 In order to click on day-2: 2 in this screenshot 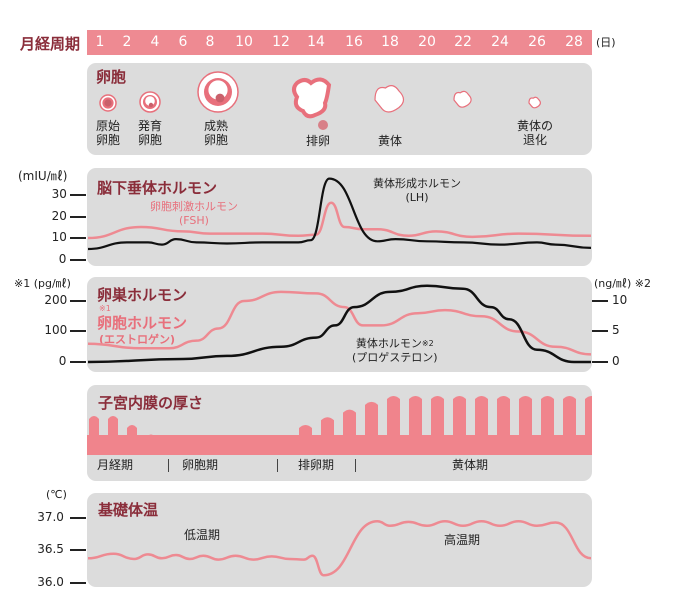, I will do `click(127, 42)`.